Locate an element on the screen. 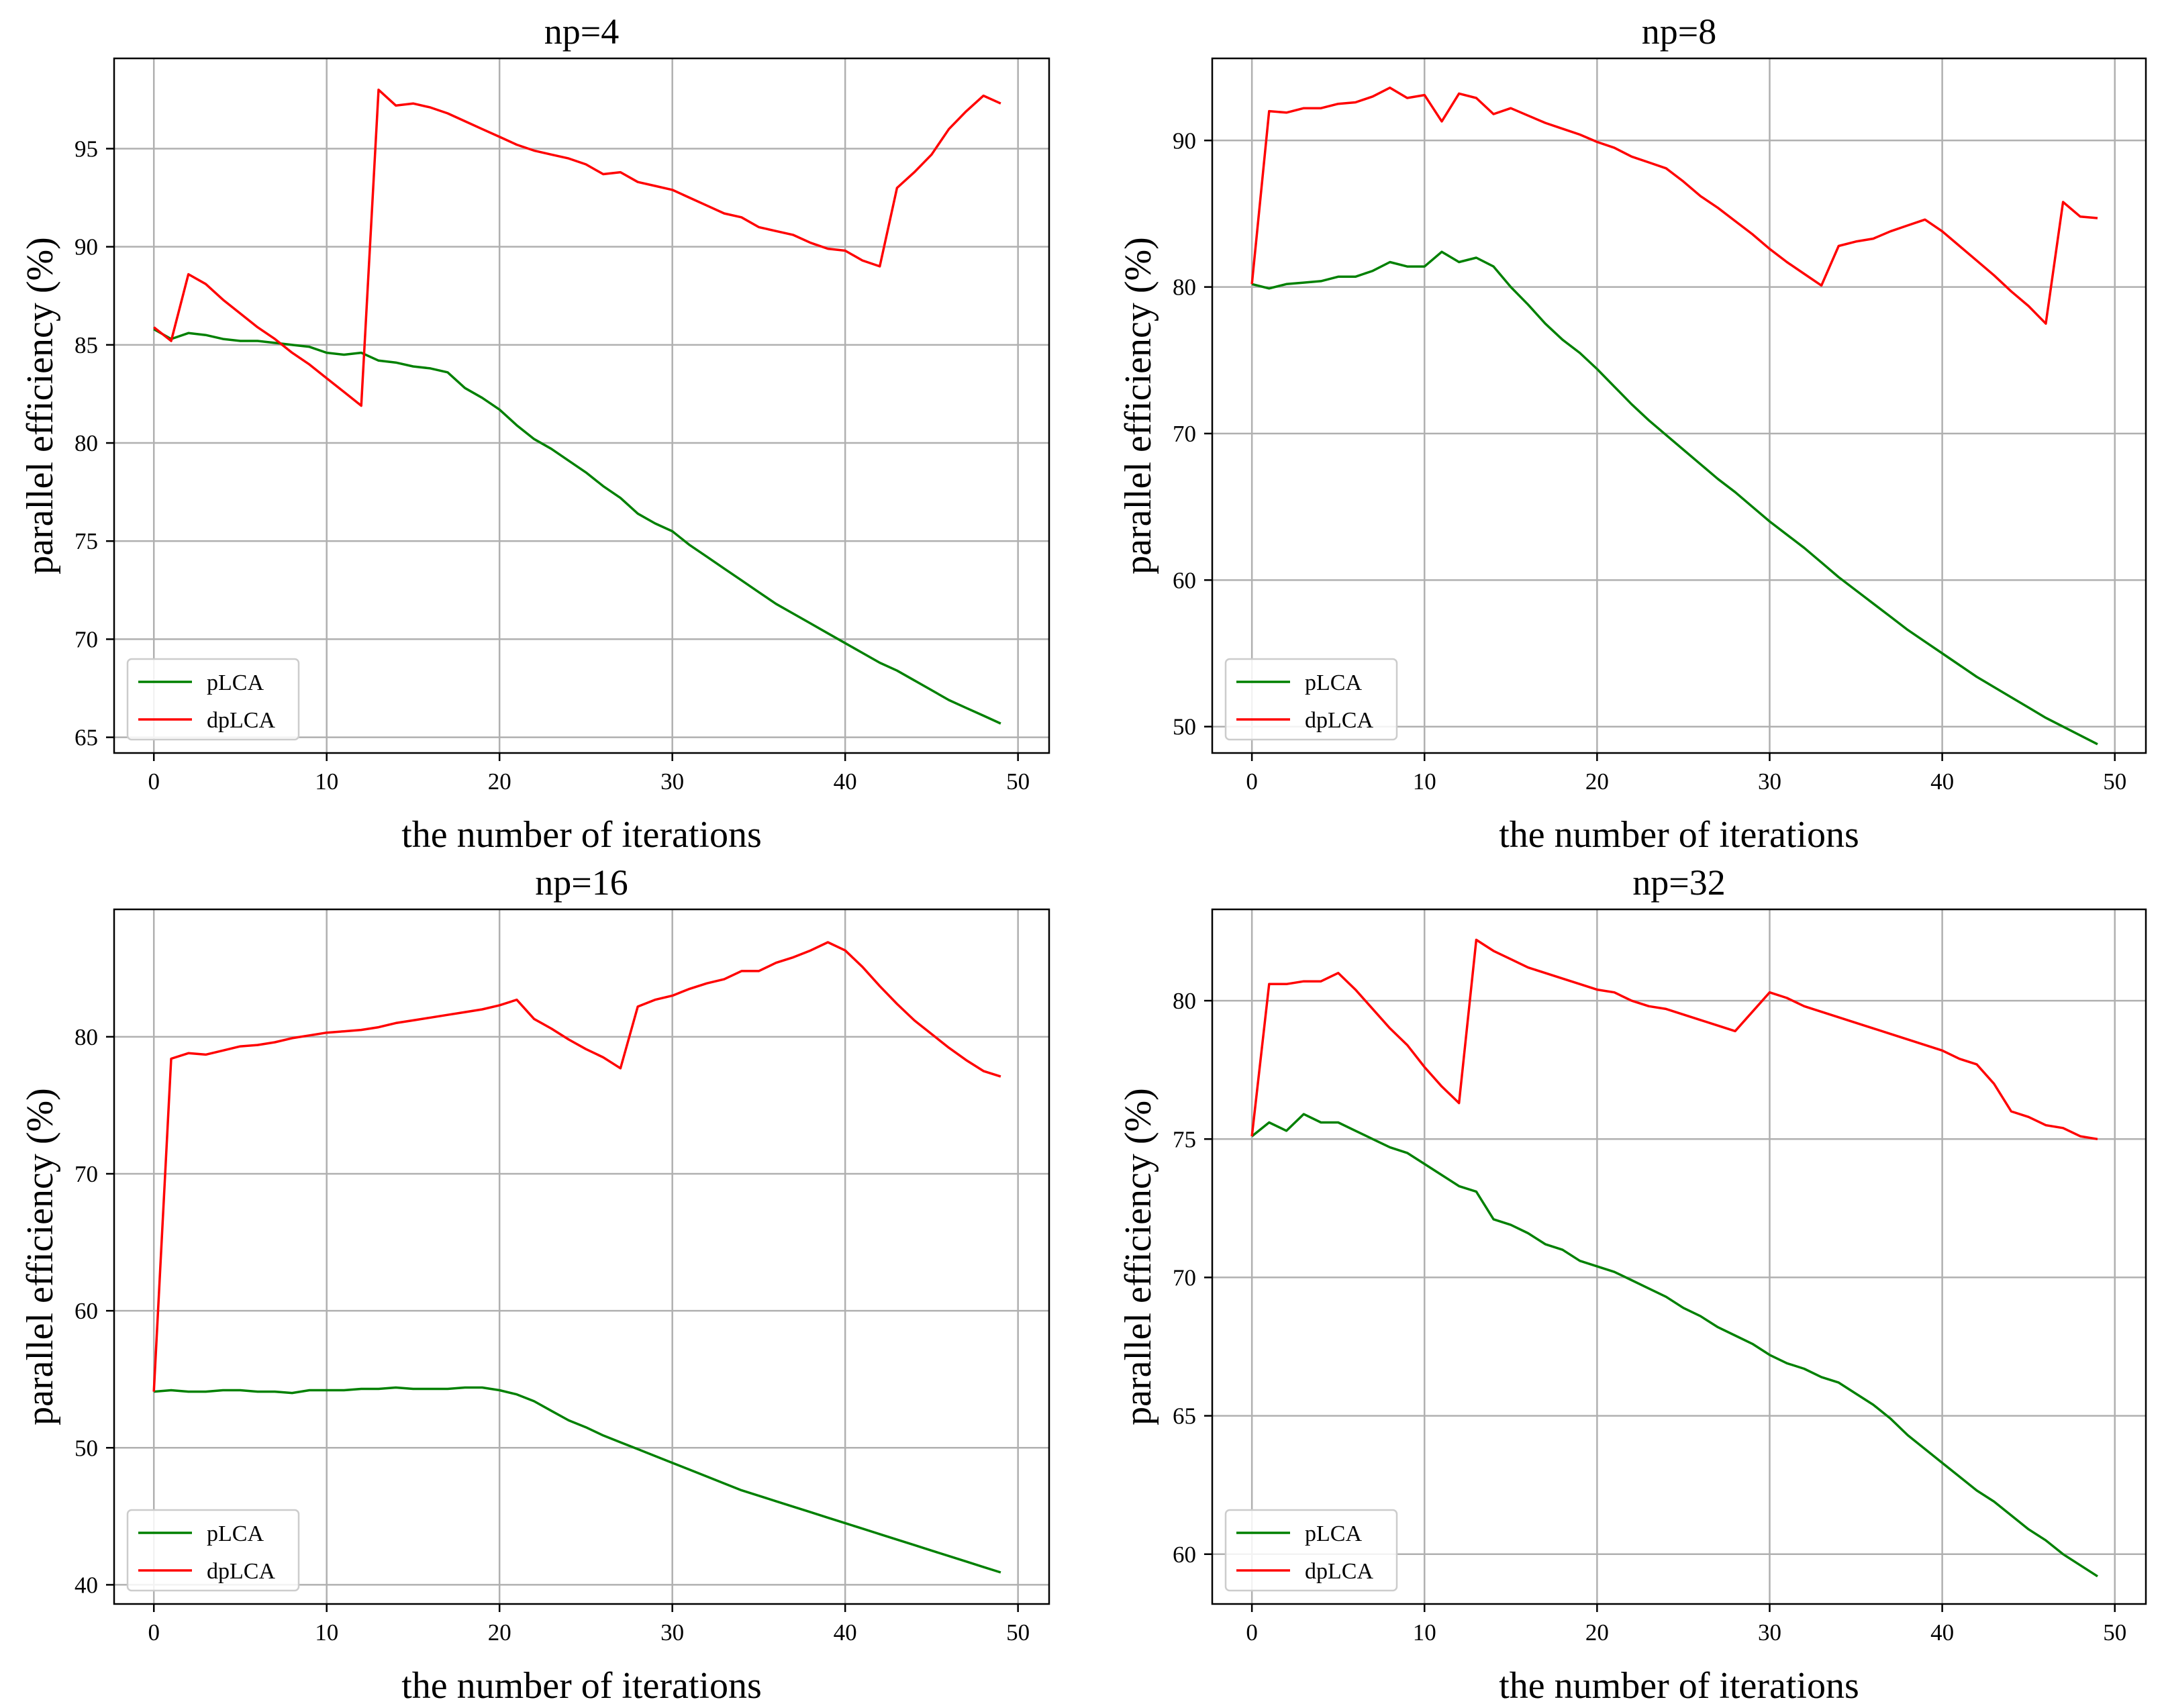  chart-title: np=8 is located at coordinates (1679, 31).